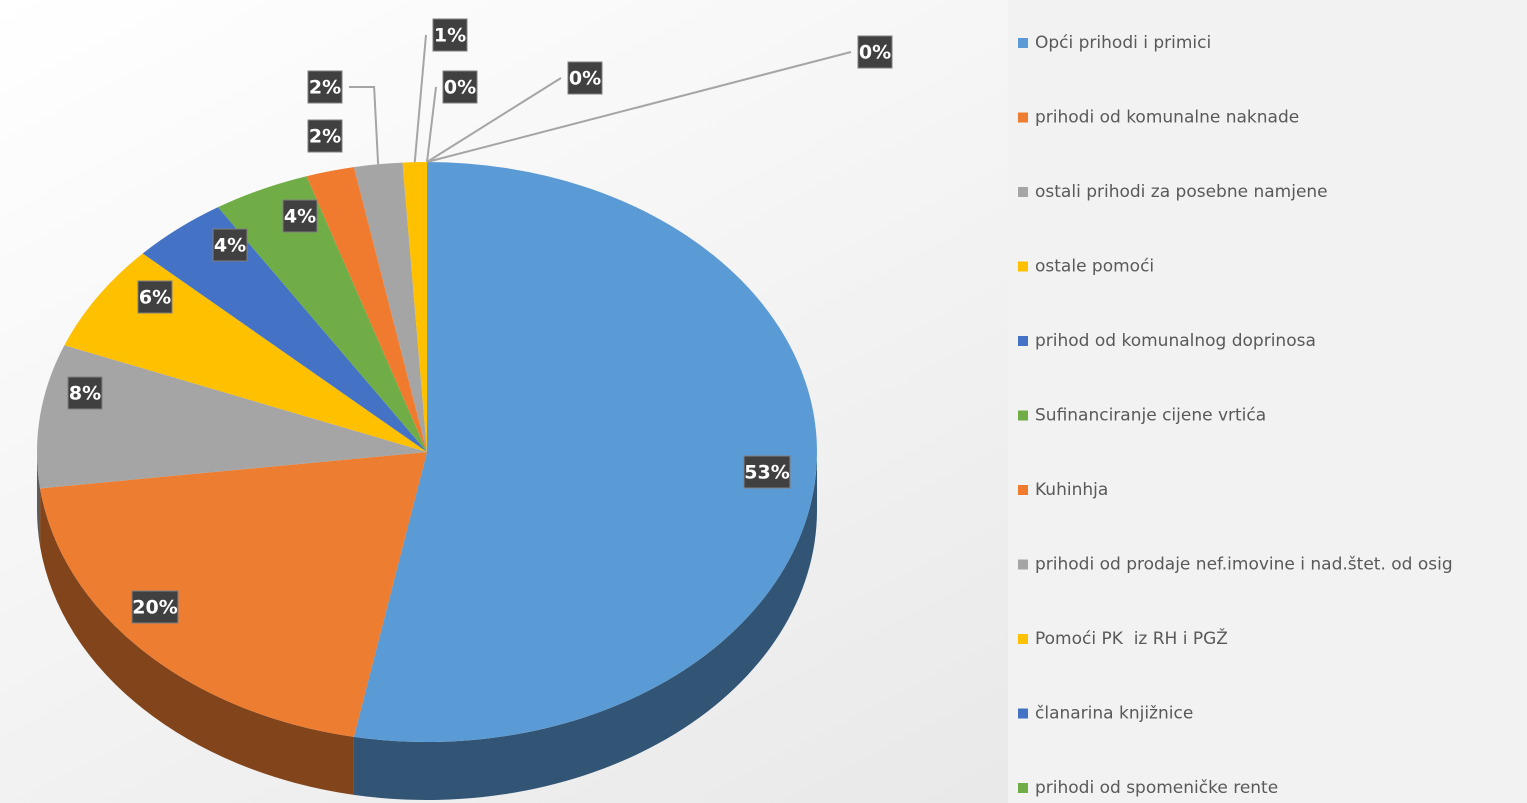 The height and width of the screenshot is (803, 1527). What do you see at coordinates (1175, 341) in the screenshot?
I see `legend-label: prihod od komunalnog doprinosa` at bounding box center [1175, 341].